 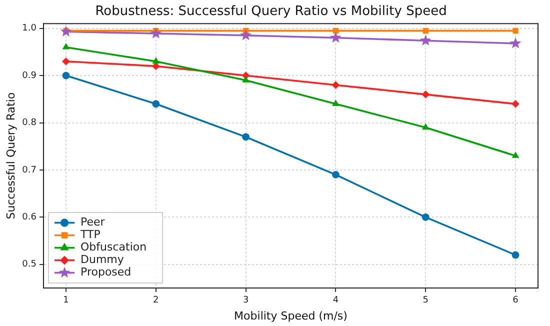 What do you see at coordinates (425, 301) in the screenshot?
I see `x-tick-label: 5` at bounding box center [425, 301].